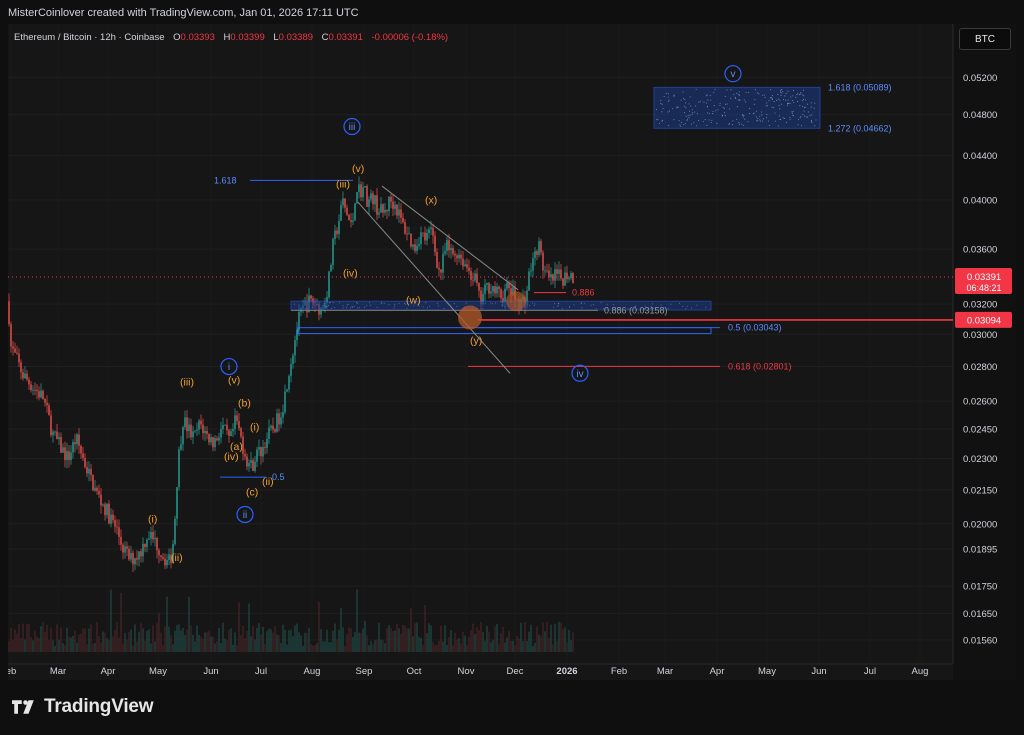 The width and height of the screenshot is (1024, 735). Describe the element at coordinates (99, 706) in the screenshot. I see `tradingview-wordmark: TradingView` at that location.